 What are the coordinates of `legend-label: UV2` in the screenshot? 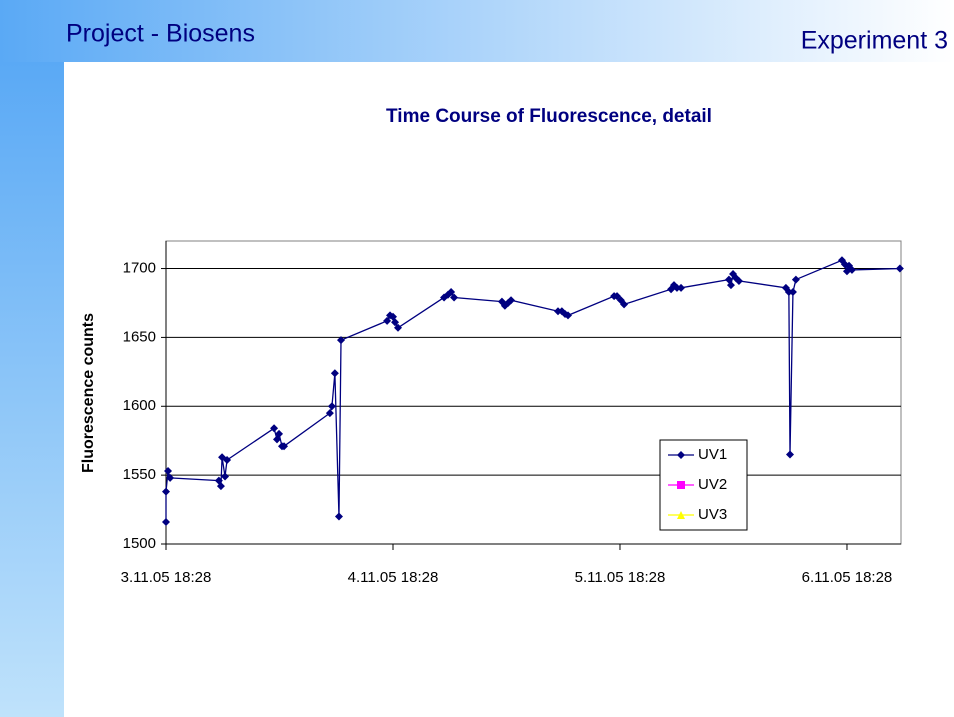 It's located at (712, 484).